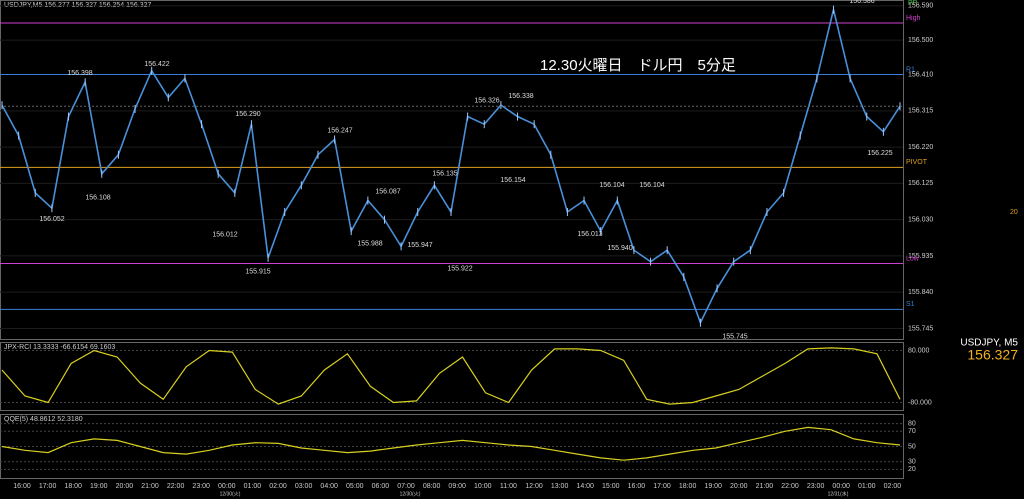 Image resolution: width=1024 pixels, height=499 pixels. I want to click on price-annotation: 156.012, so click(224, 234).